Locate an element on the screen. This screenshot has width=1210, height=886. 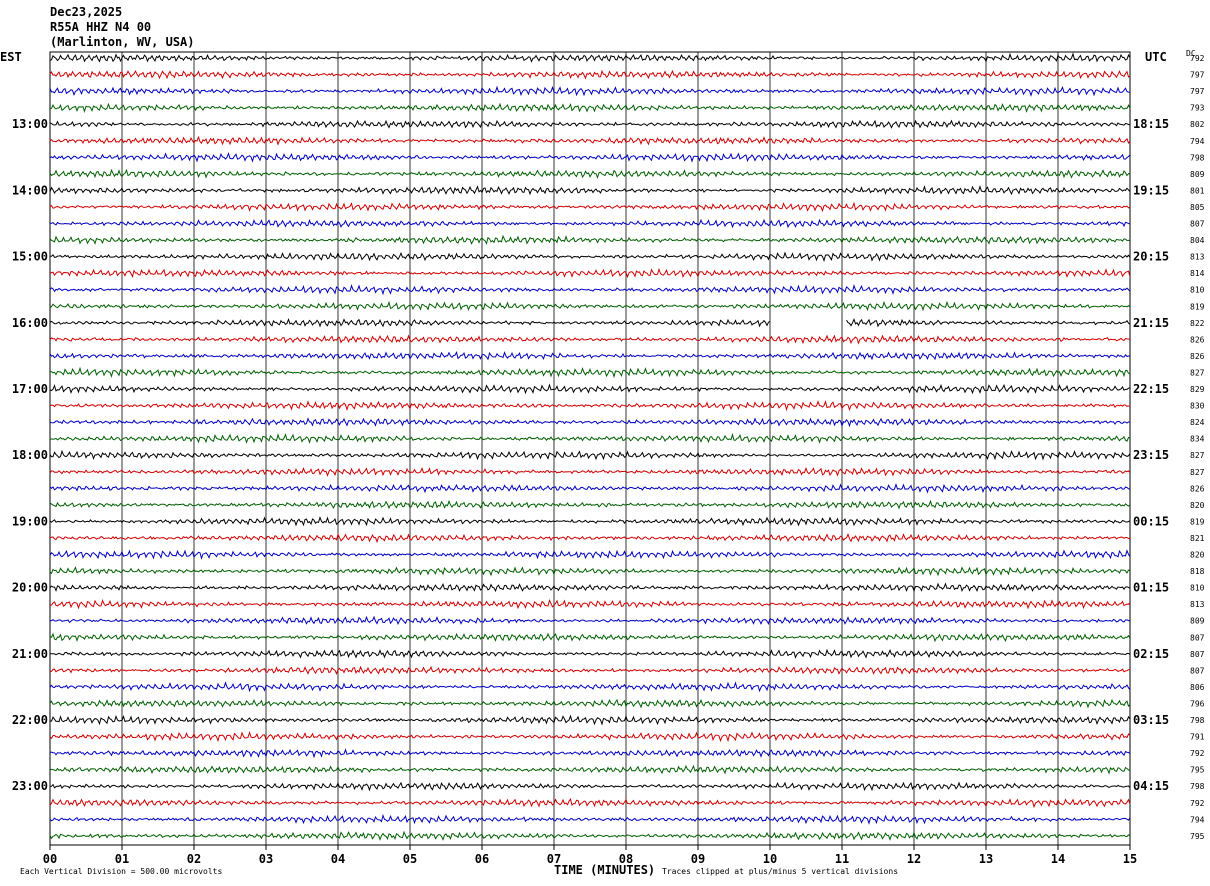
right-hour-label: 19:15 is located at coordinates (1151, 190).